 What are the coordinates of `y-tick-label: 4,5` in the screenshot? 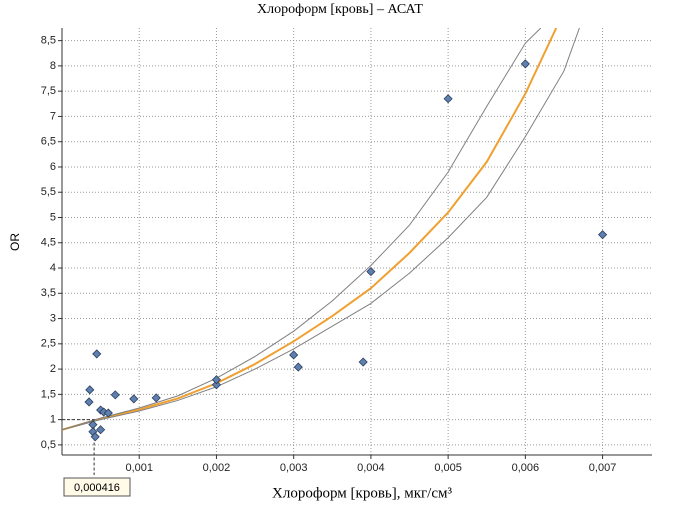 It's located at (48, 243).